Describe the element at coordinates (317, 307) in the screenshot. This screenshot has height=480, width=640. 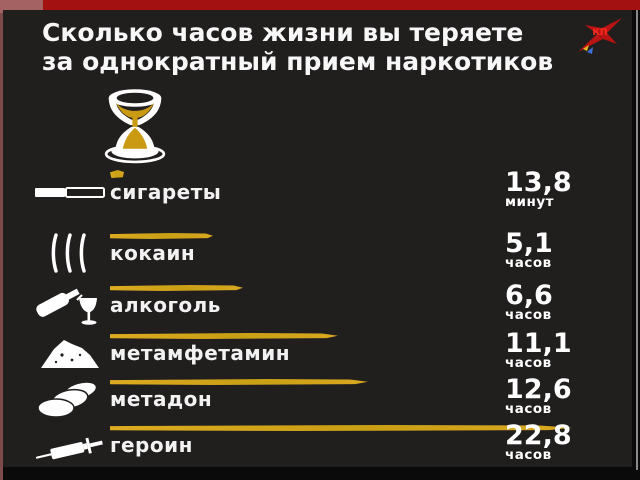
I see `table-row: алкоголь 6,6 часов` at that location.